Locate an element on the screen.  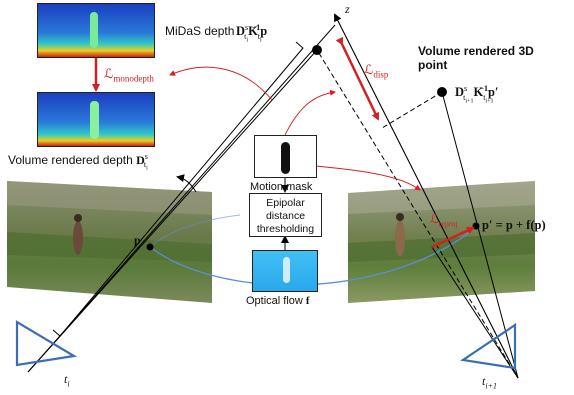
curve-to-disp is located at coordinates (310, 112).